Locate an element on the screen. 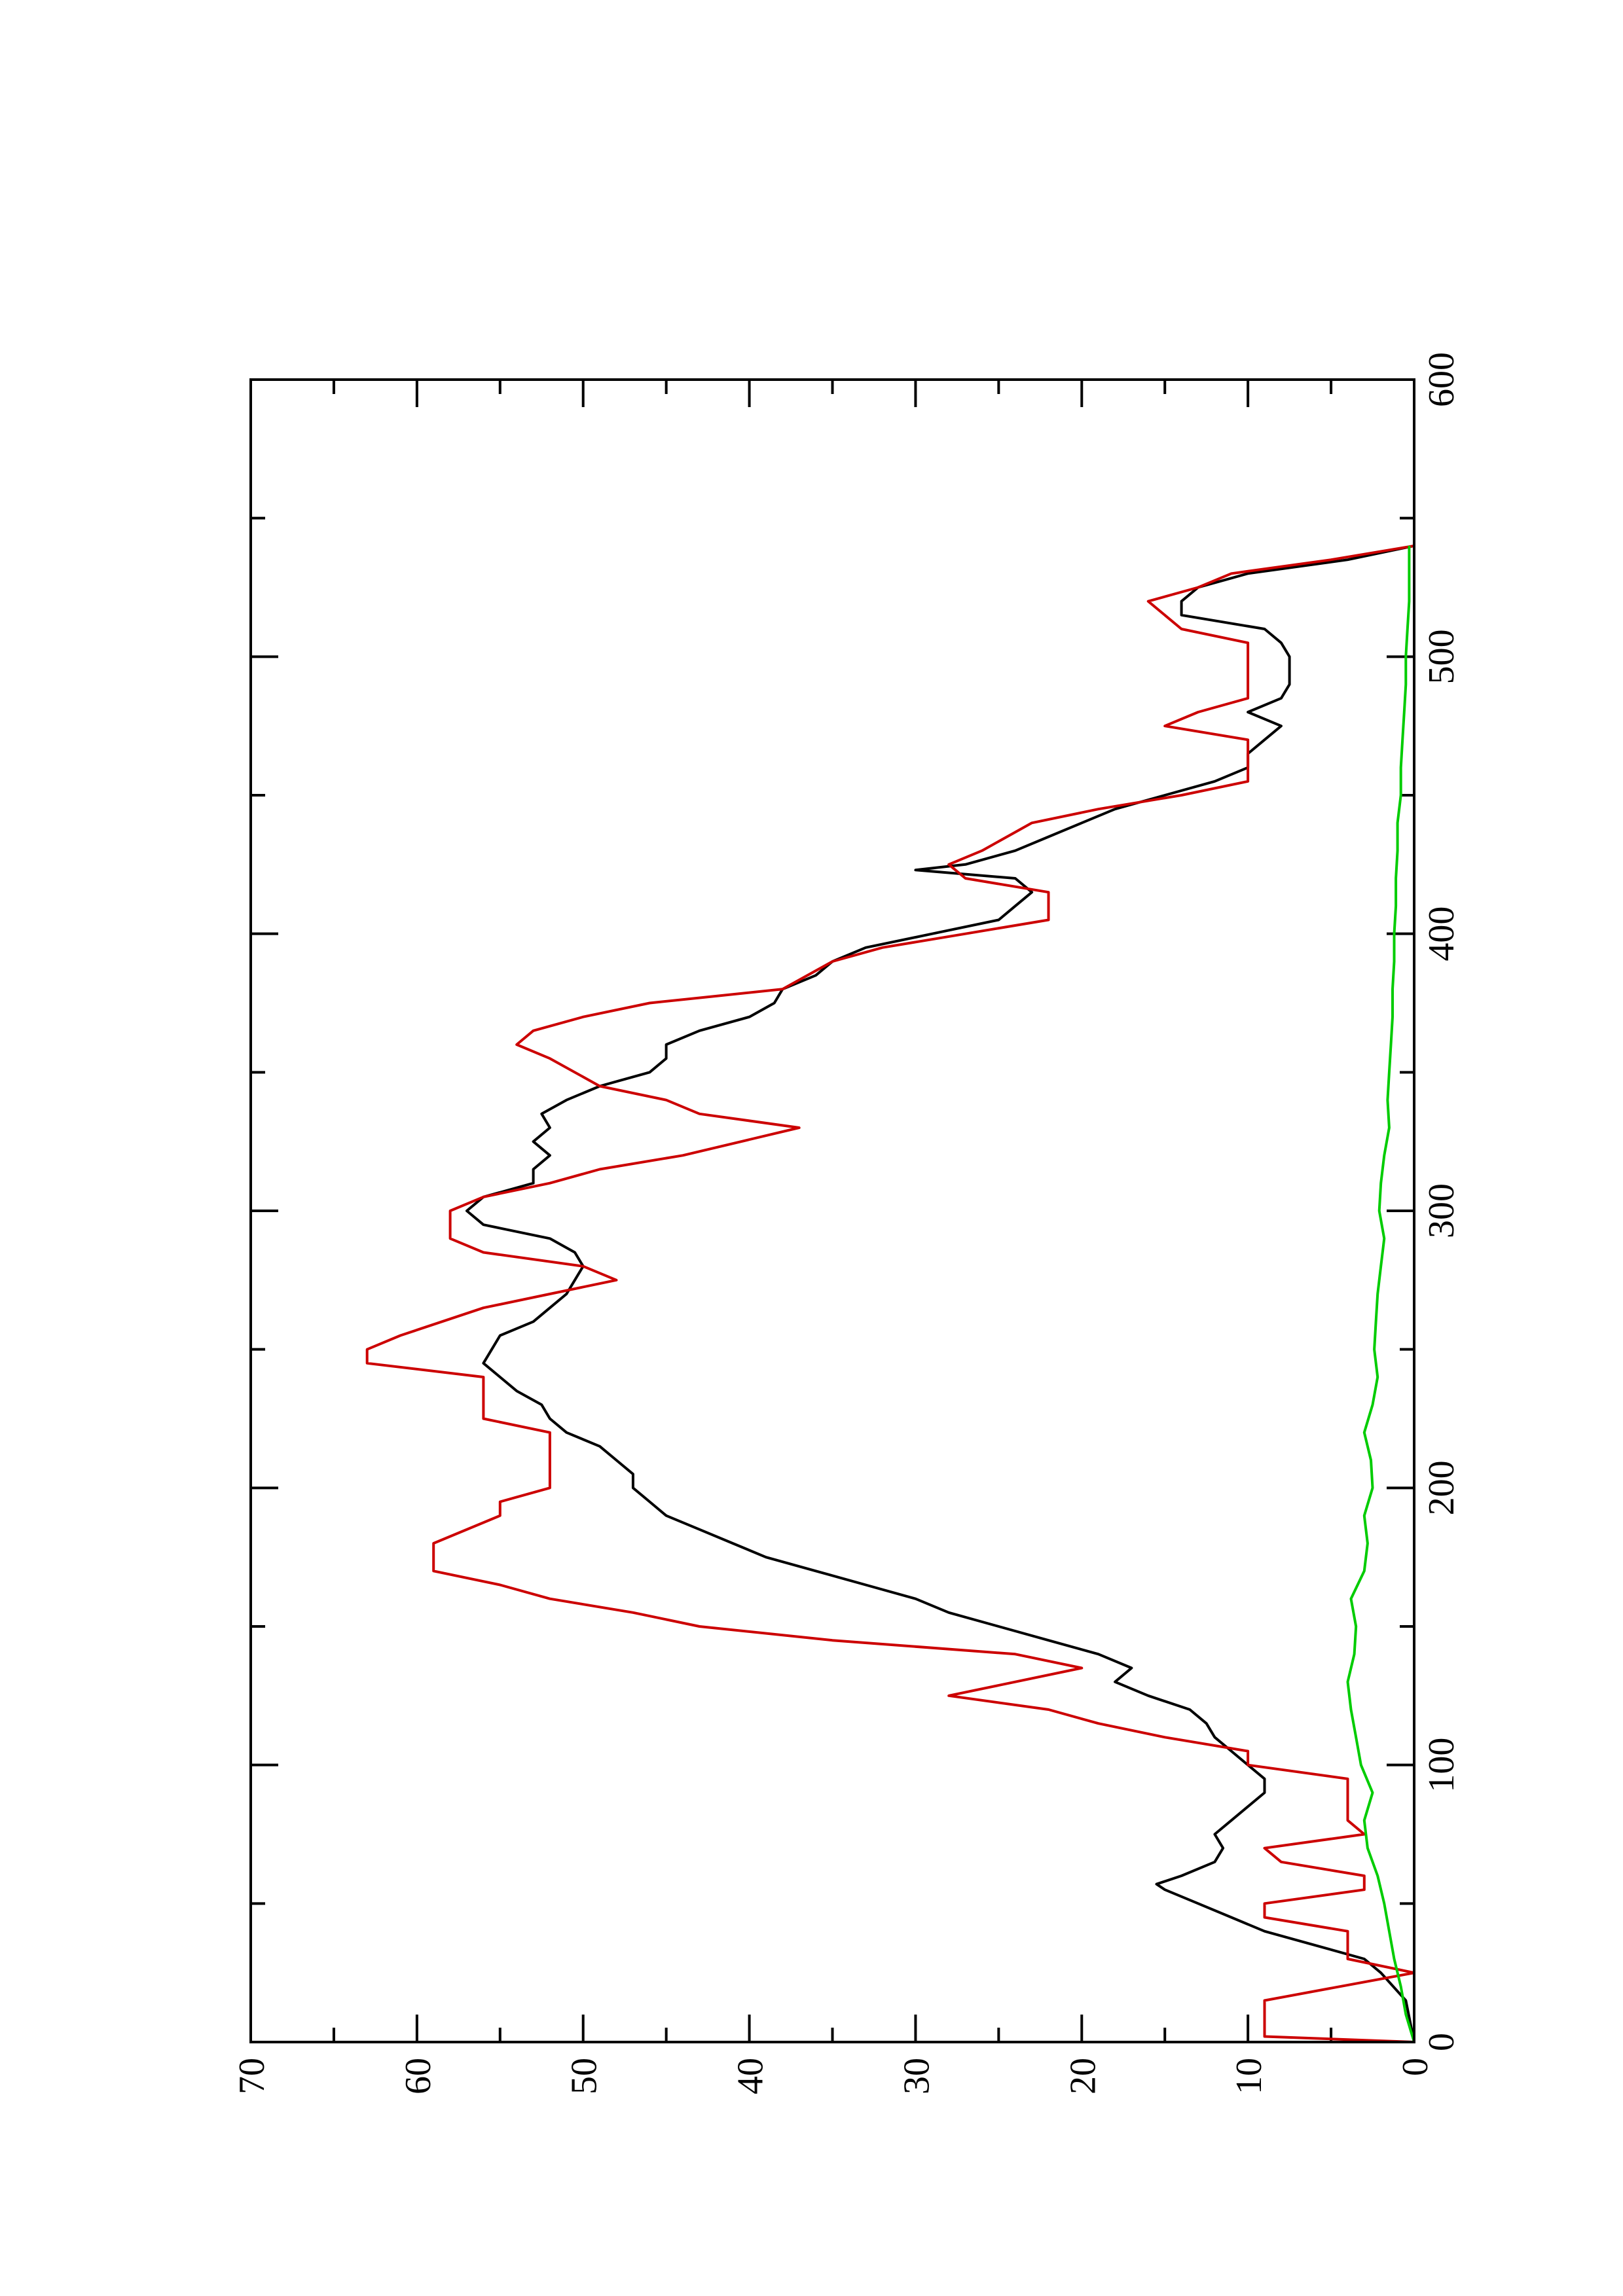 The height and width of the screenshot is (2296, 1623). x-tick-label: 300 is located at coordinates (1441, 1210).